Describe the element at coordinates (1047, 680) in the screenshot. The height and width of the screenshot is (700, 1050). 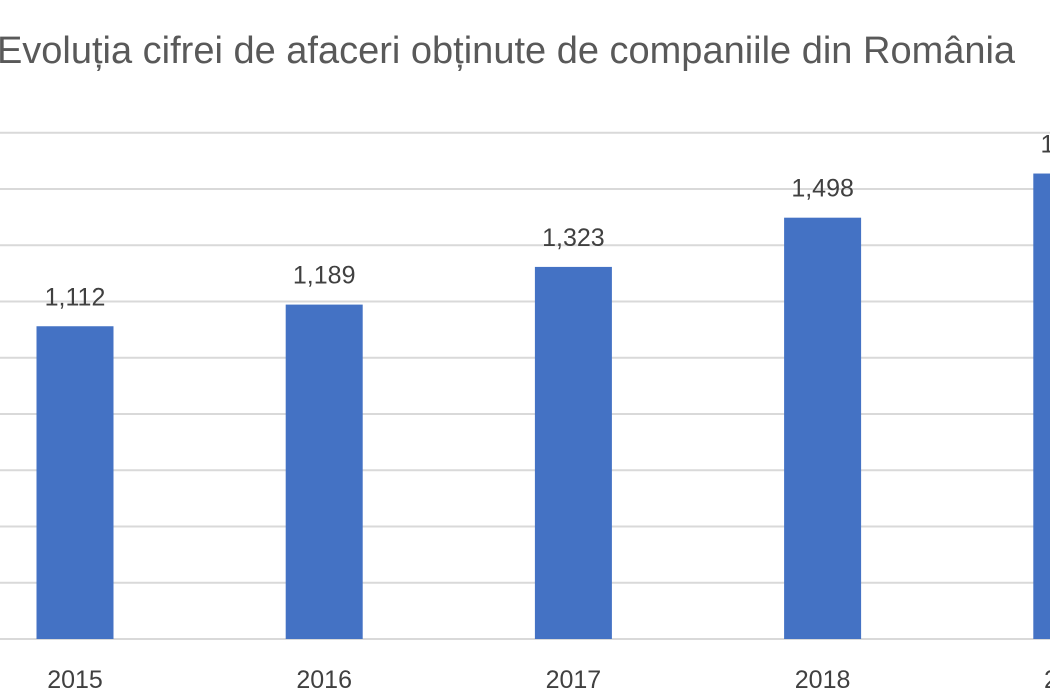
I see `x-tick-label-2019: 2019` at that location.